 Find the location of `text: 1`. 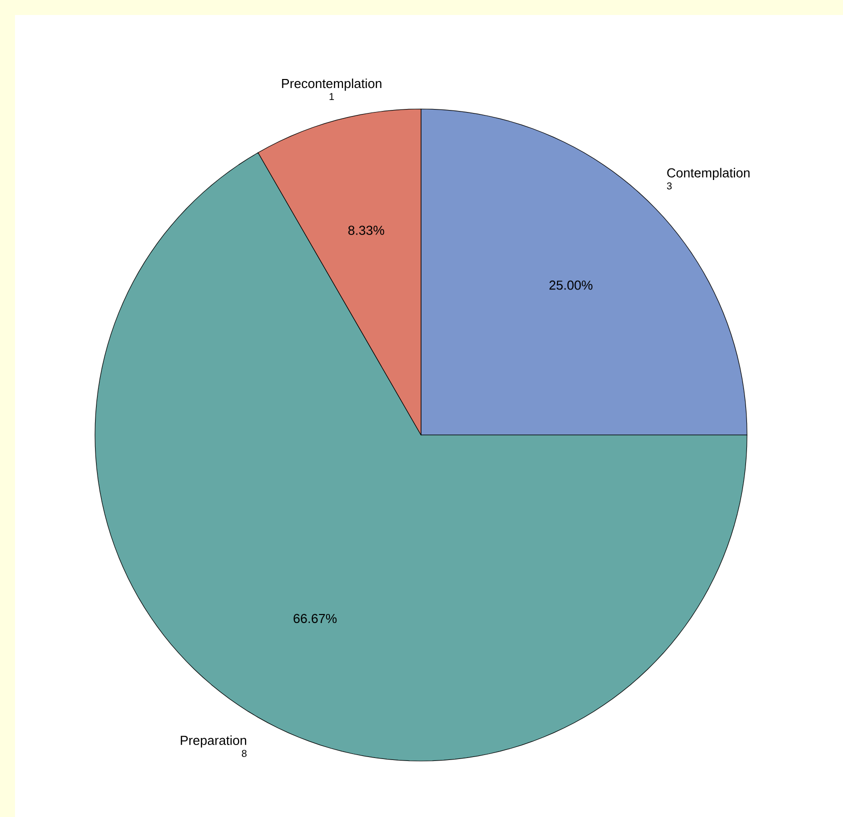

text: 1 is located at coordinates (332, 96).